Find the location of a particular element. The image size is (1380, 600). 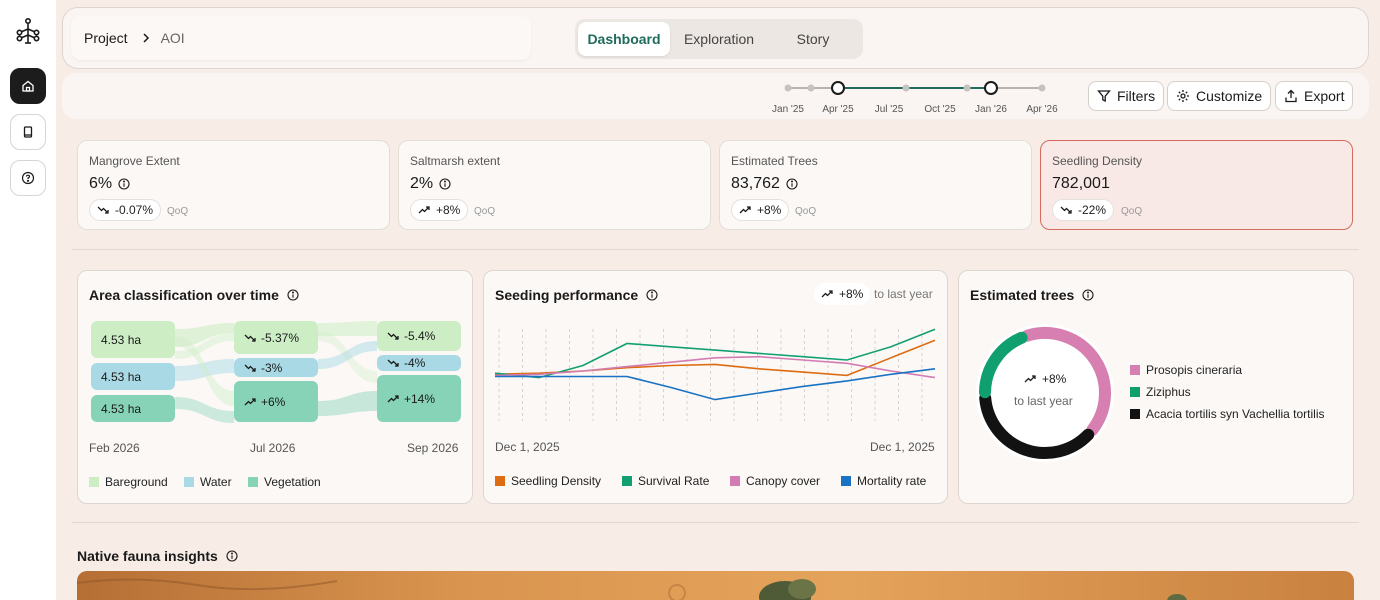

timeline-label: Jul '25 is located at coordinates (889, 109).